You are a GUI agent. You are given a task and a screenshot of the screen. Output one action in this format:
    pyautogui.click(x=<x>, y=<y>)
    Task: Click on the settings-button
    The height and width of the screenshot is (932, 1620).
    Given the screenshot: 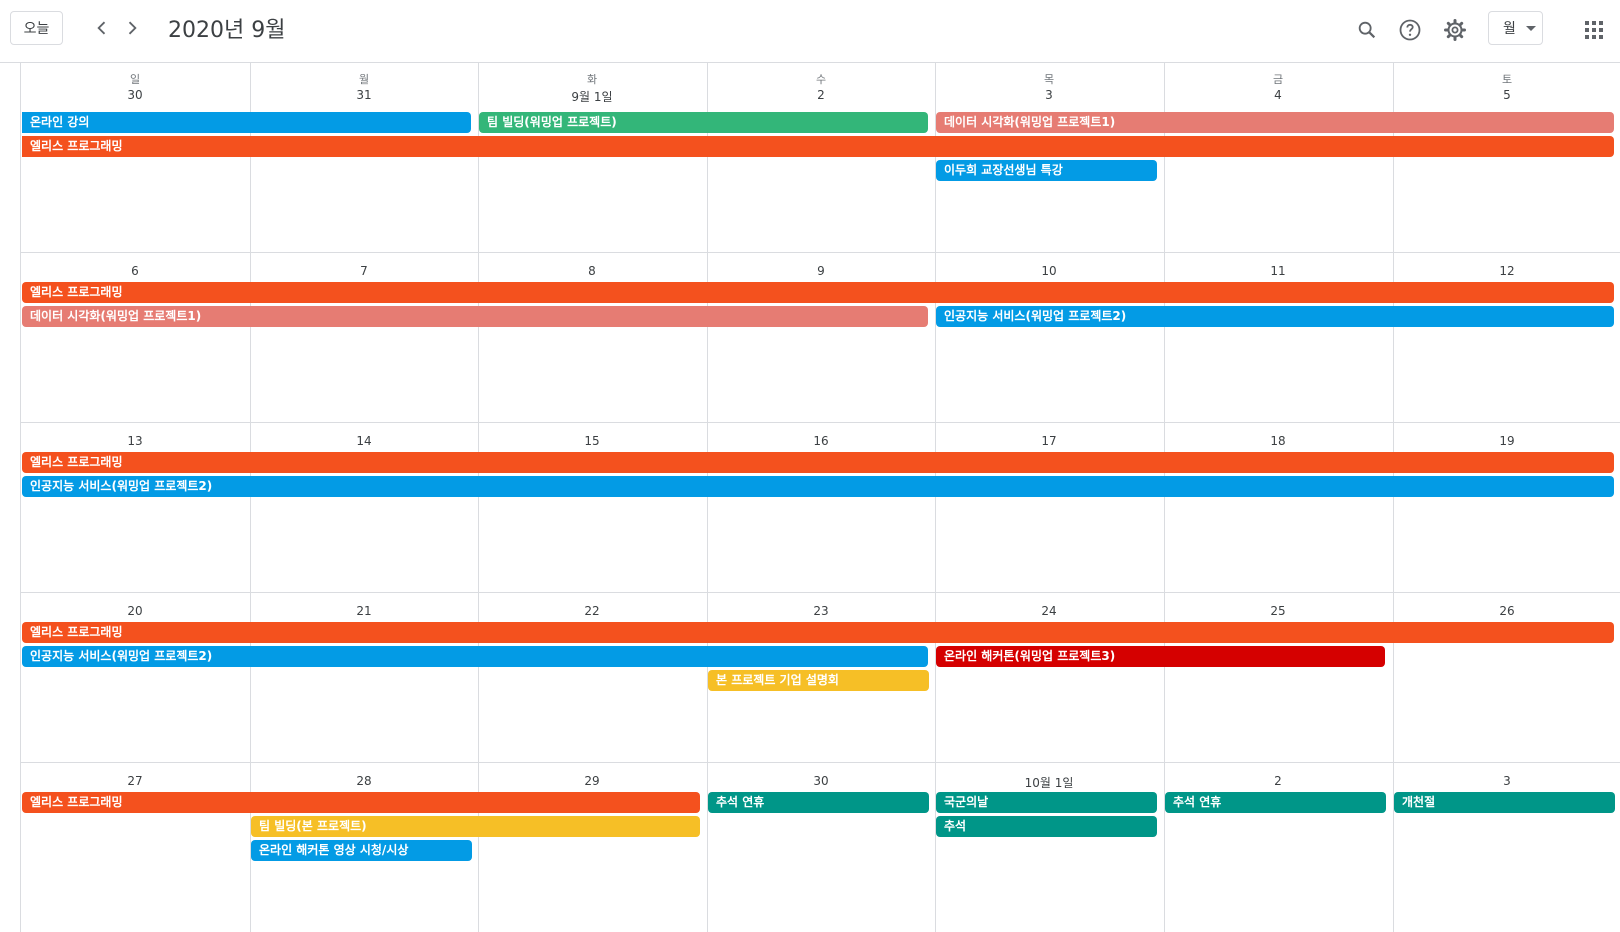 What is the action you would take?
    pyautogui.click(x=1455, y=30)
    